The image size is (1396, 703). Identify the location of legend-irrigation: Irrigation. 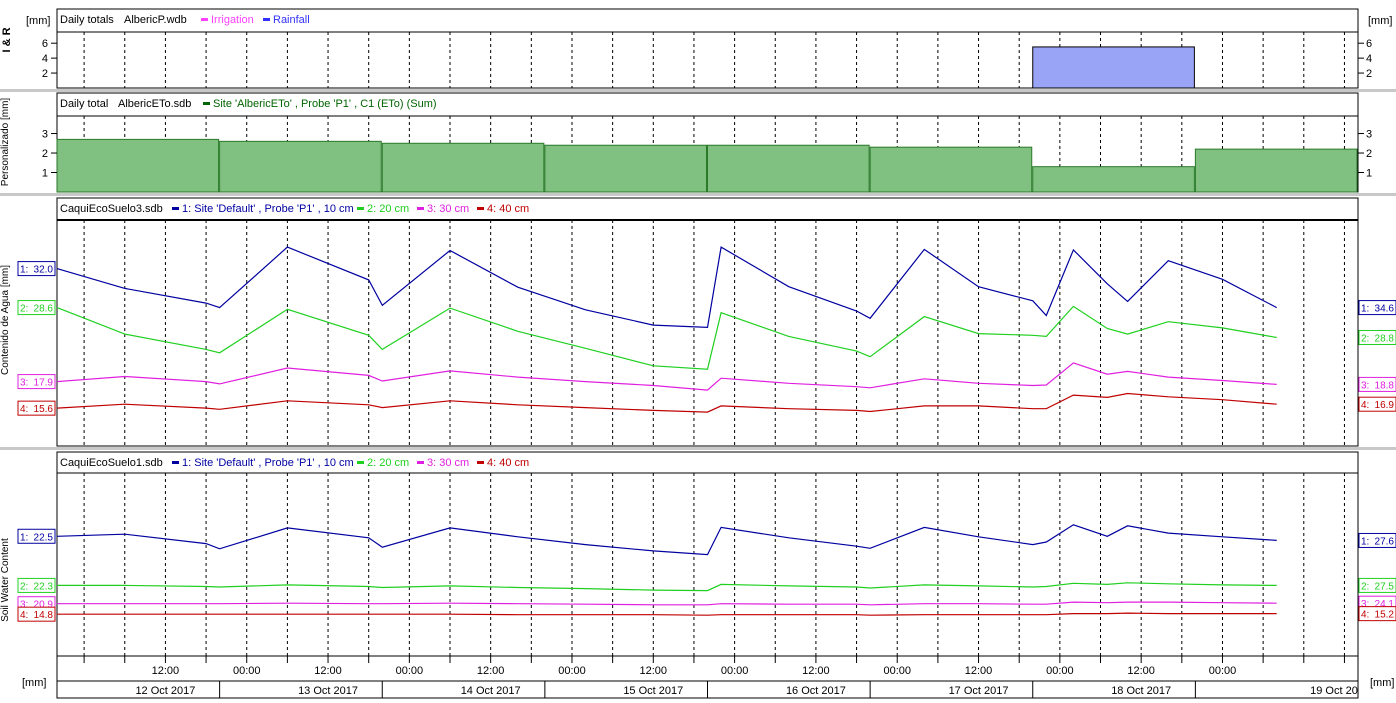
(232, 20).